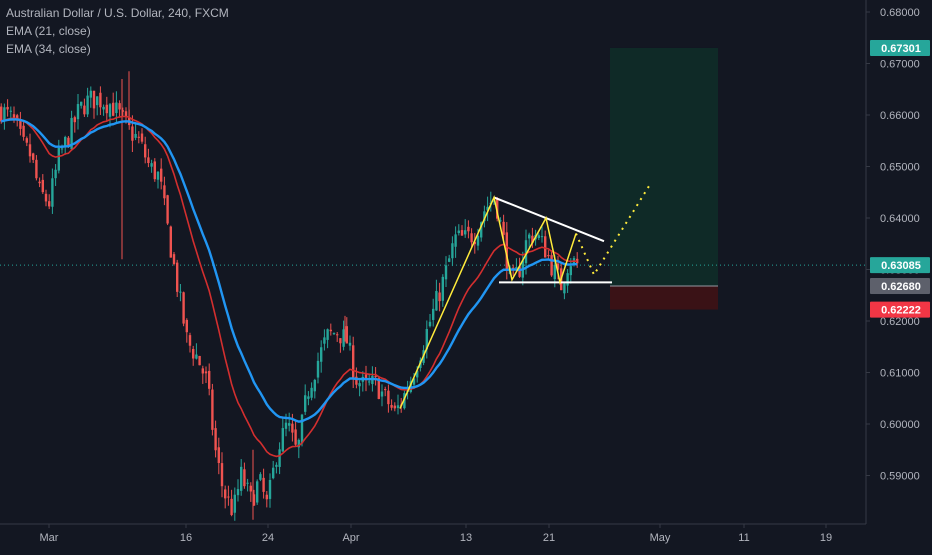 The image size is (932, 555). What do you see at coordinates (664, 166) in the screenshot?
I see `target-zone` at bounding box center [664, 166].